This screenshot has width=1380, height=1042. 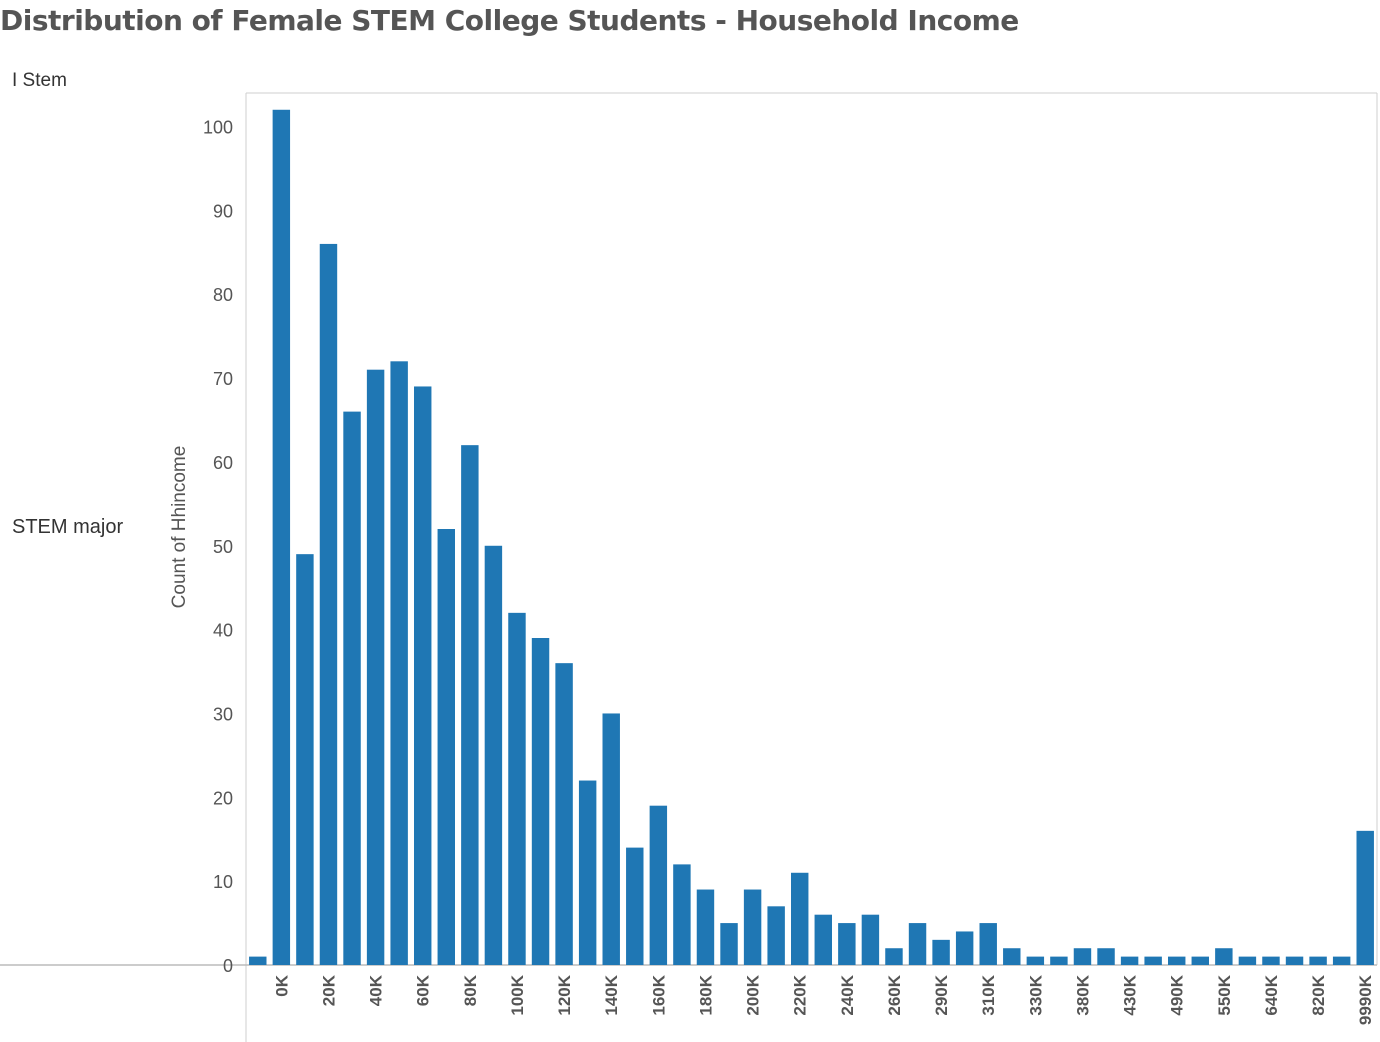 I want to click on x-tick-label: 0K, so click(x=281, y=985).